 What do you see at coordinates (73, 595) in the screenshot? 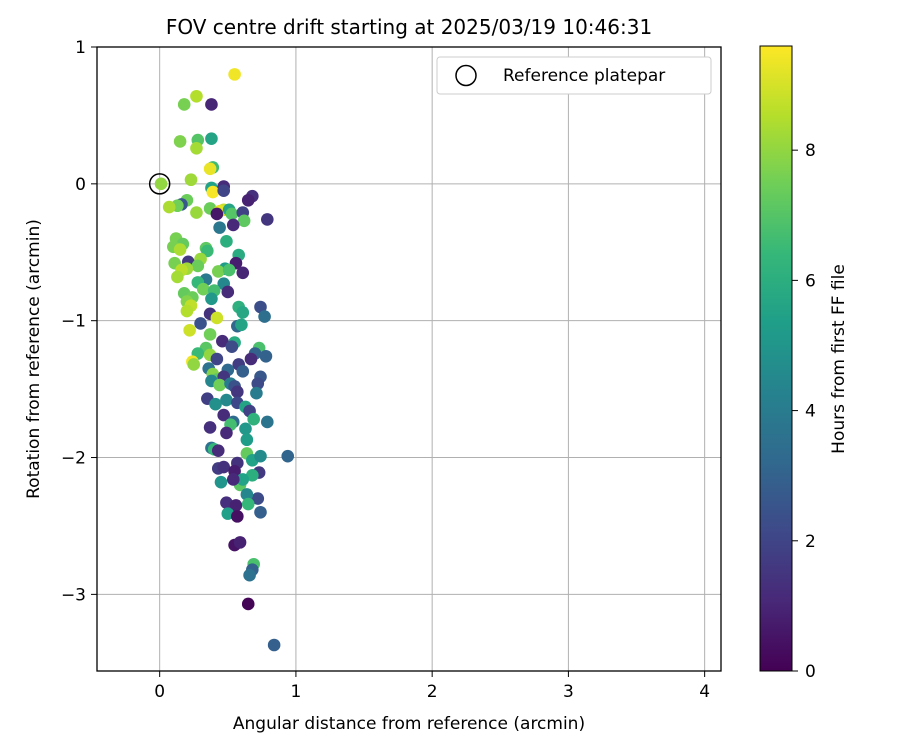
I see `y-tick-label: −3` at bounding box center [73, 595].